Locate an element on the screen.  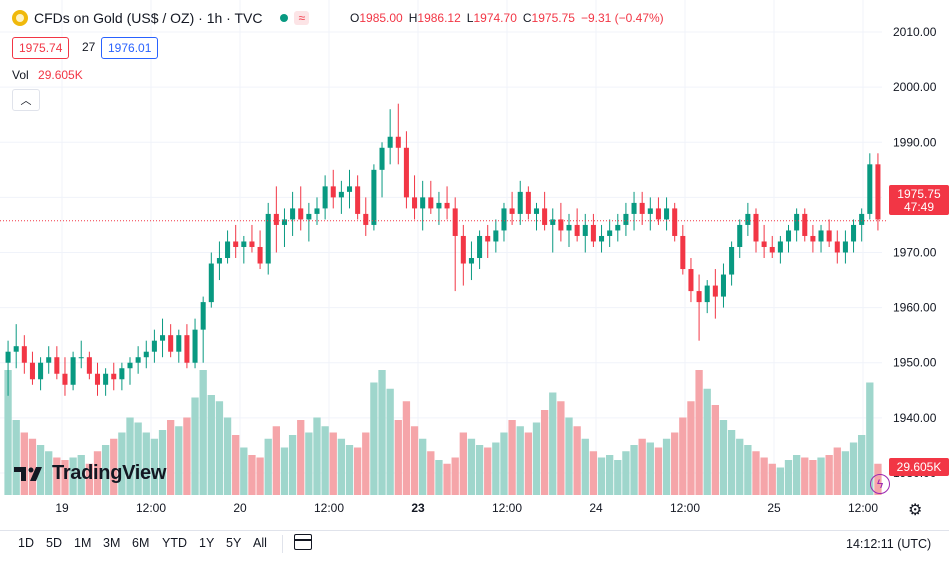
utc-clock: 14:12:11 (UTC) is located at coordinates (889, 544).